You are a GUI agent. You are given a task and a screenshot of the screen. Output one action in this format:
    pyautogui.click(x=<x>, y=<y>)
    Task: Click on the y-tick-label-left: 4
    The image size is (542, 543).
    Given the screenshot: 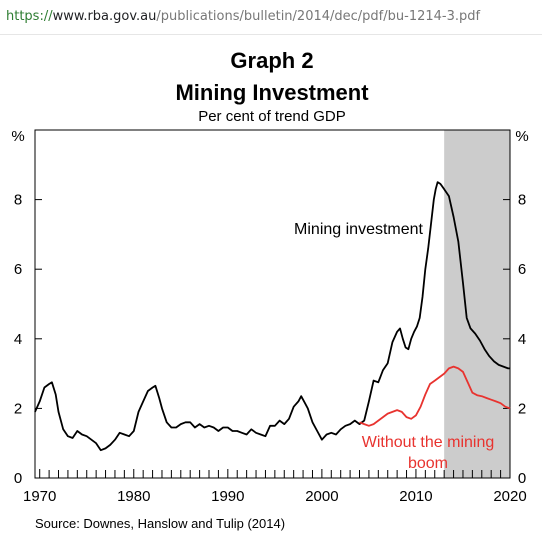 What is the action you would take?
    pyautogui.click(x=18, y=339)
    